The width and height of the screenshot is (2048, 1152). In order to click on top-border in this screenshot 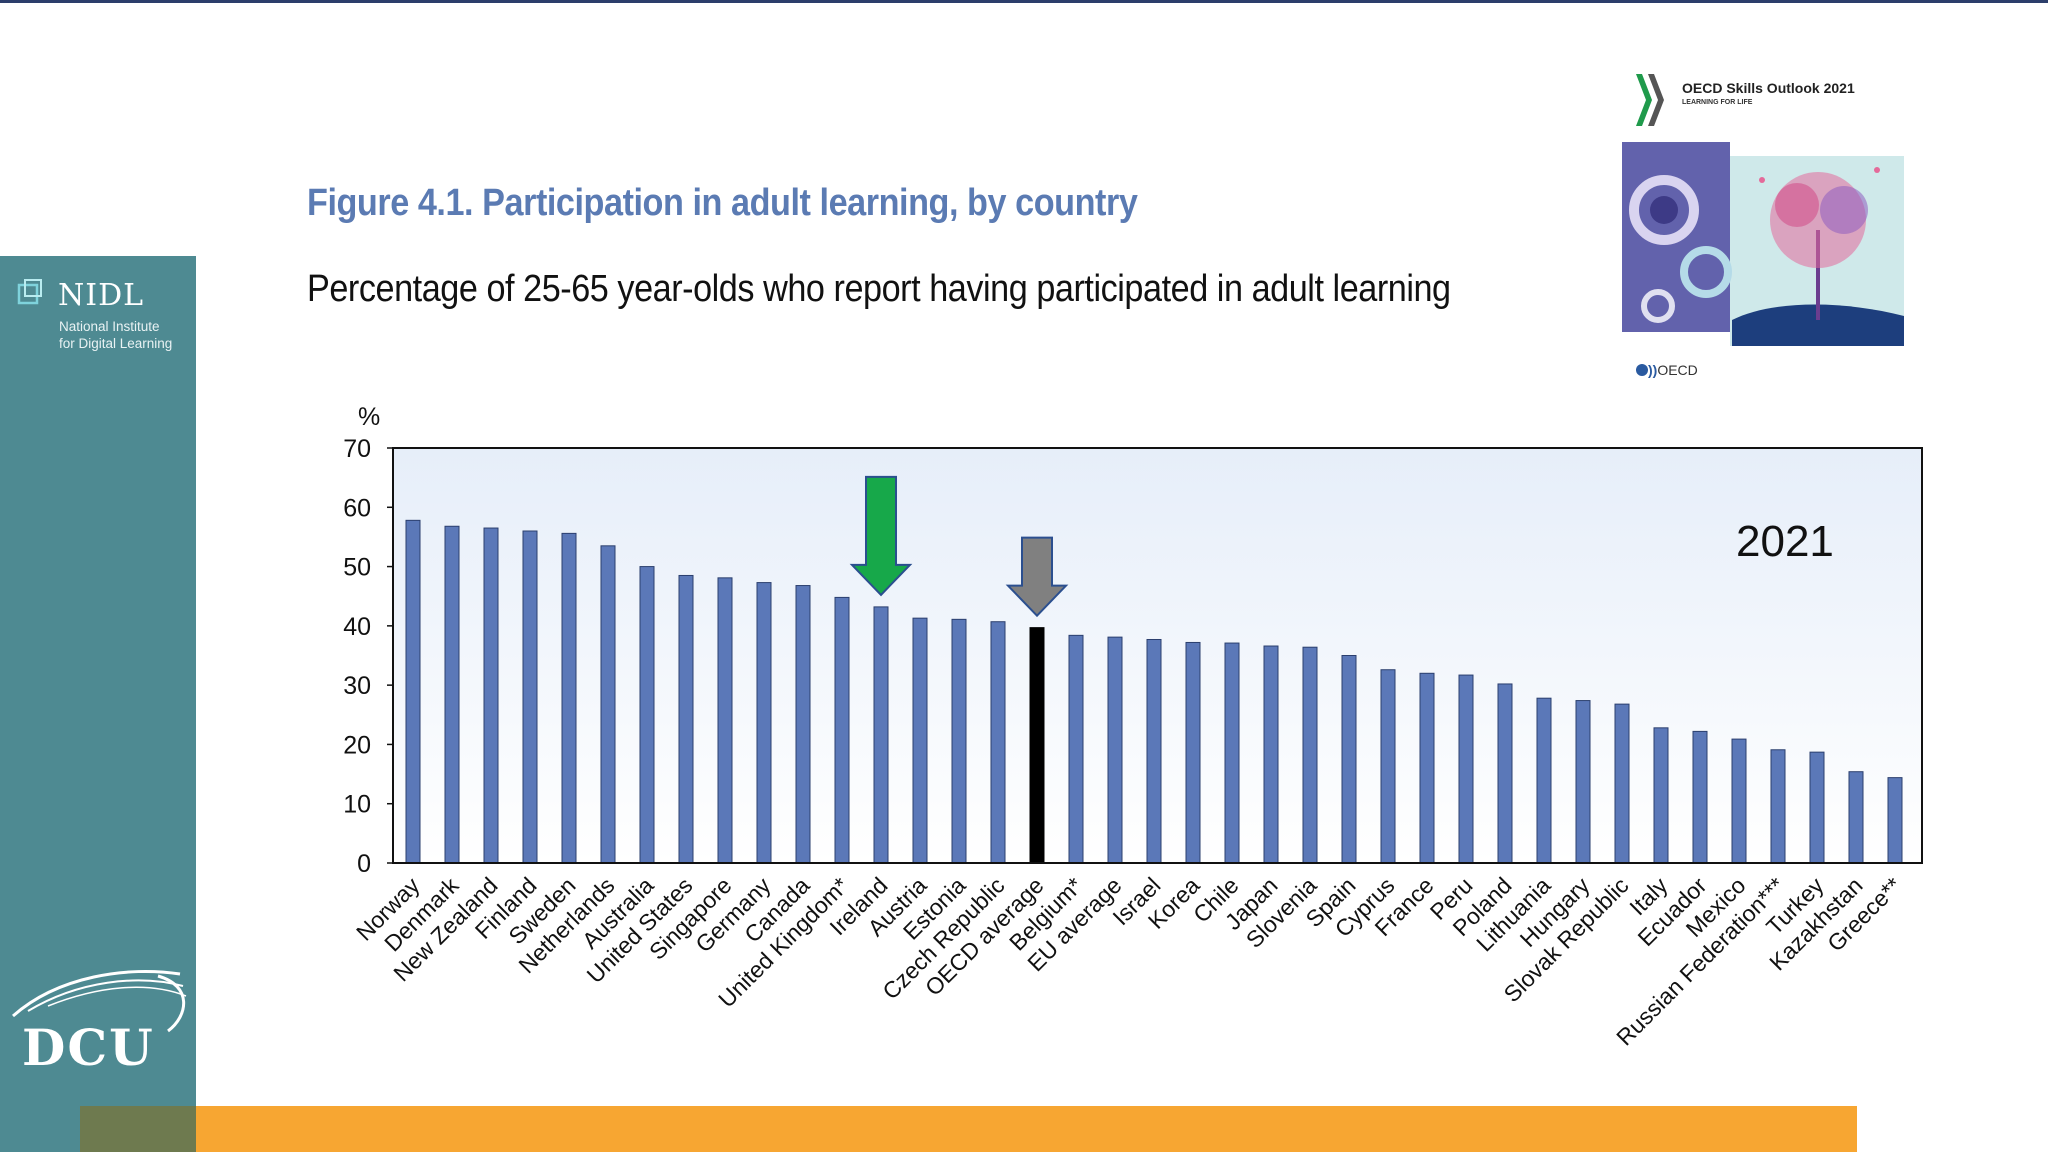, I will do `click(1024, 1)`.